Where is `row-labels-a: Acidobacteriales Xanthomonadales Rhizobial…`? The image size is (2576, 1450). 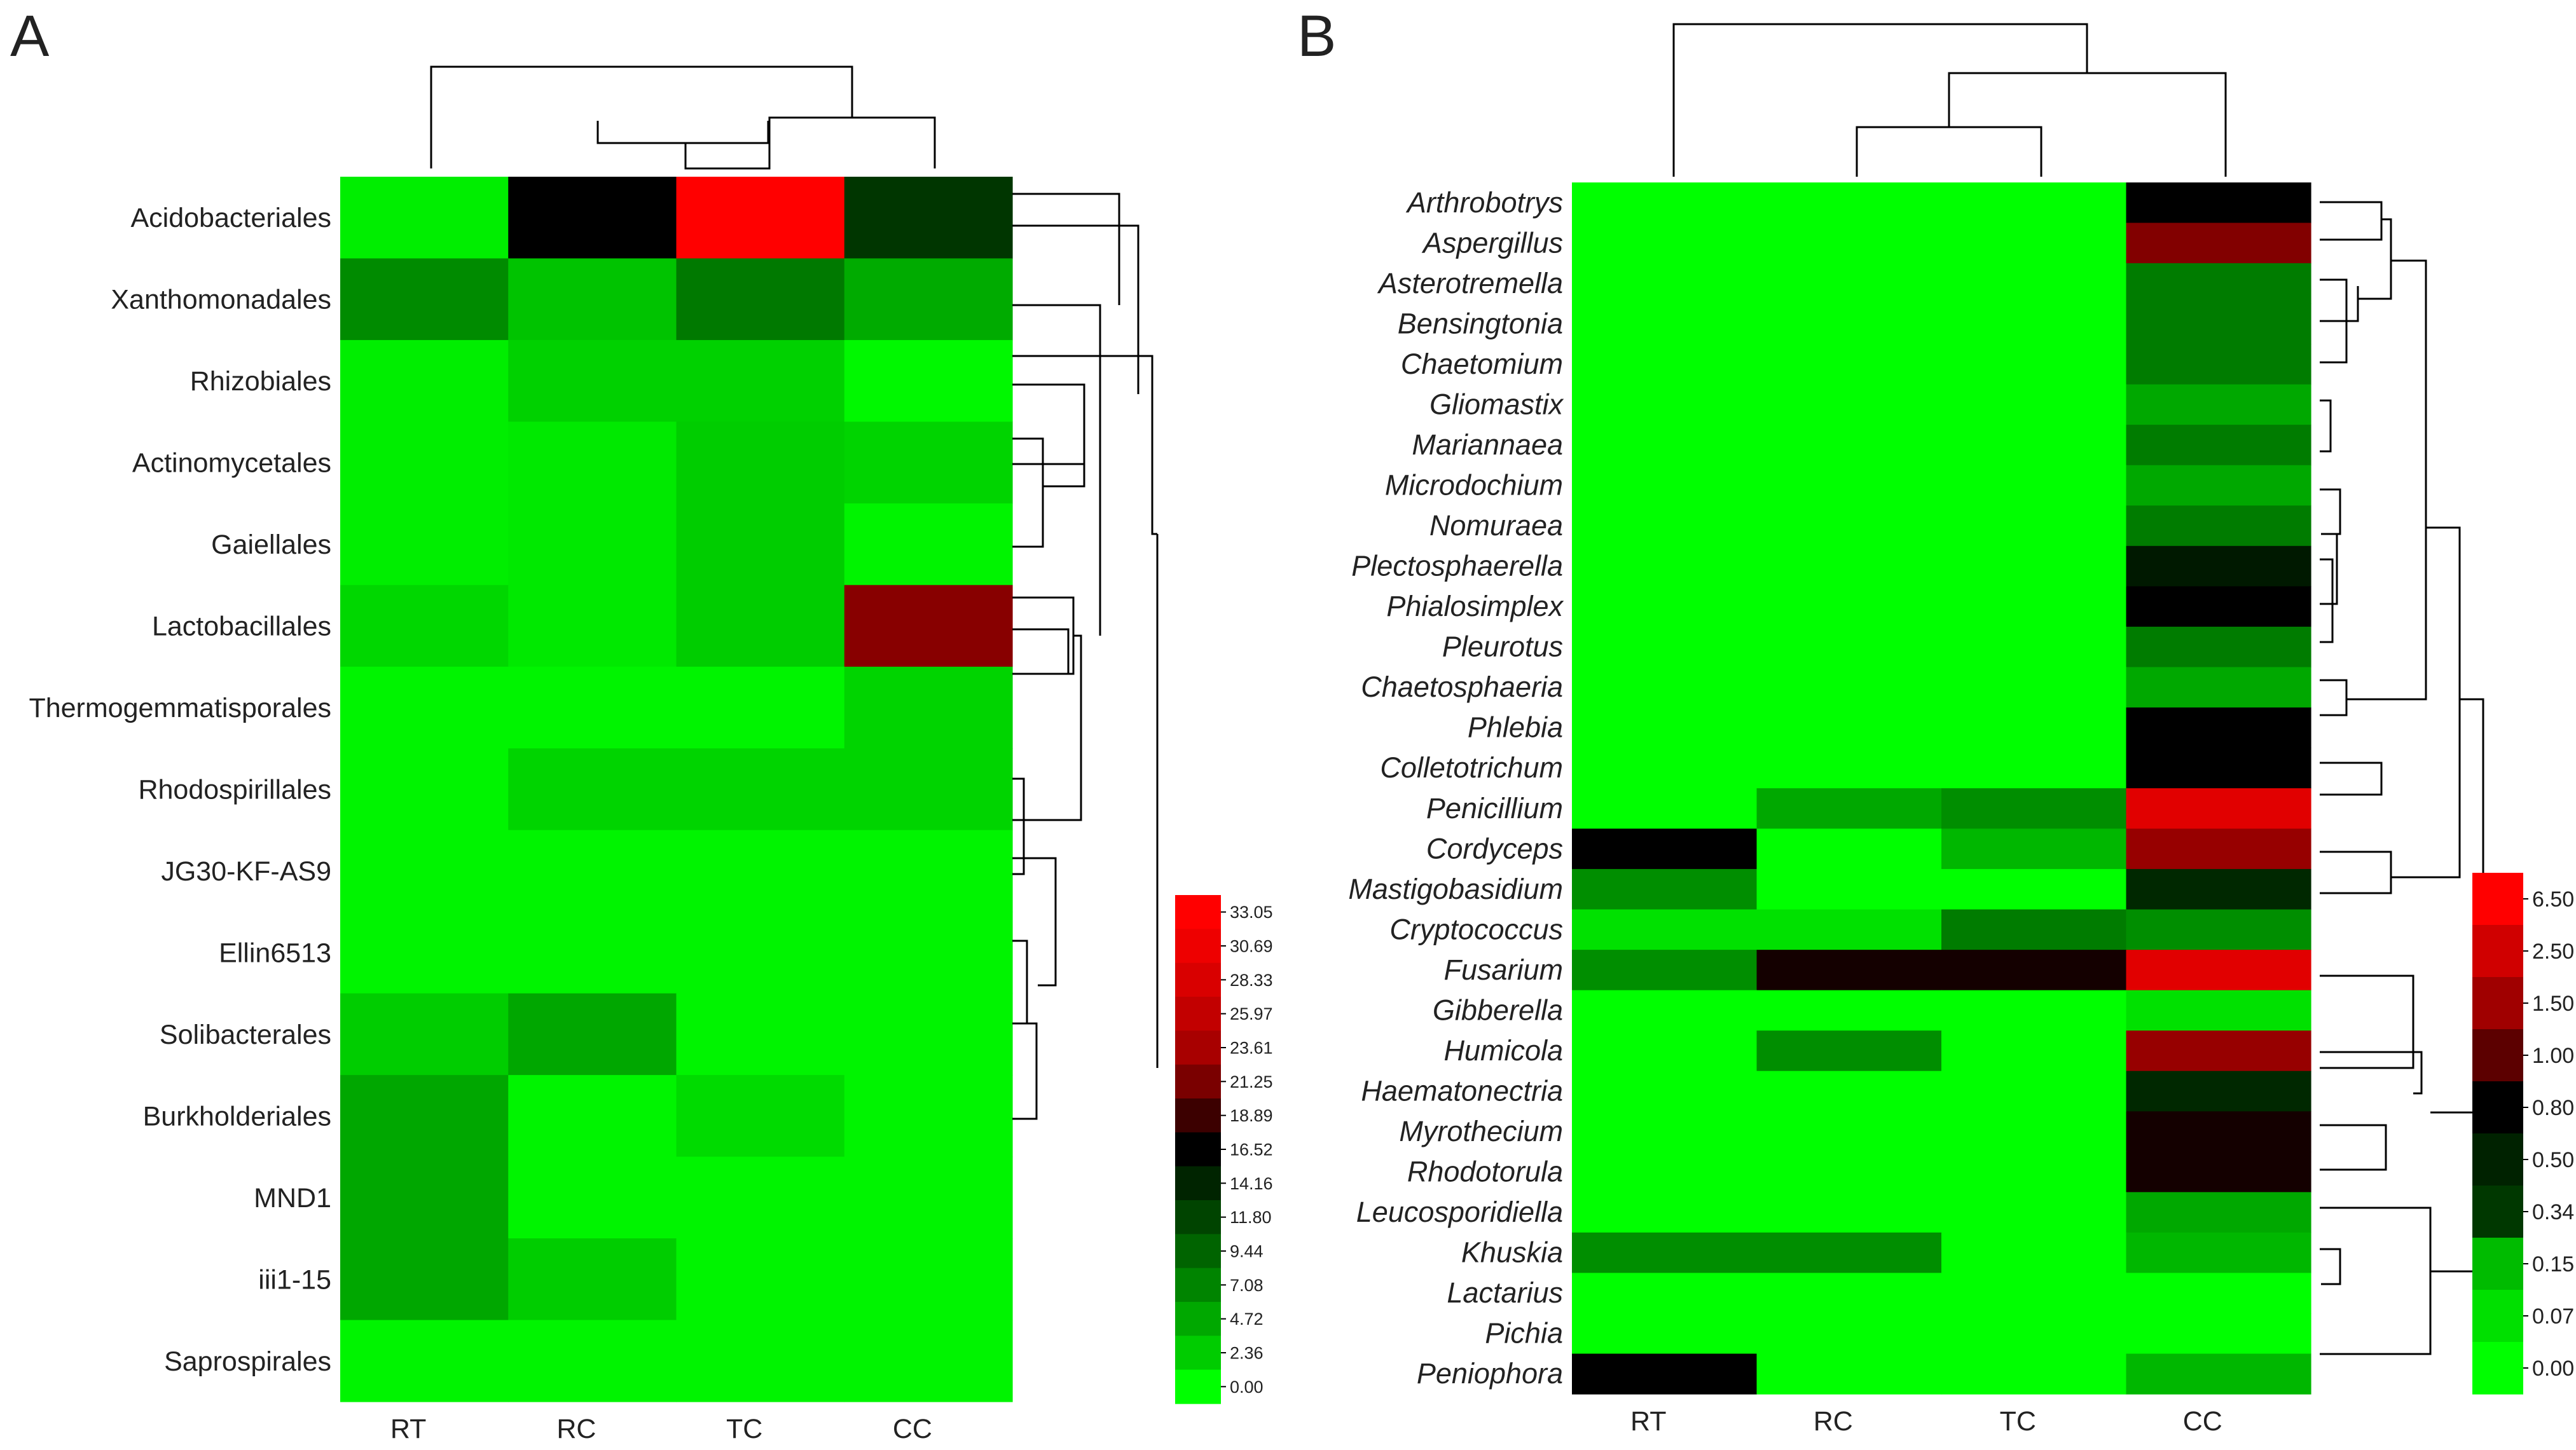
row-labels-a: Acidobacteriales Xanthomonadales Rhizobial… is located at coordinates (180, 790).